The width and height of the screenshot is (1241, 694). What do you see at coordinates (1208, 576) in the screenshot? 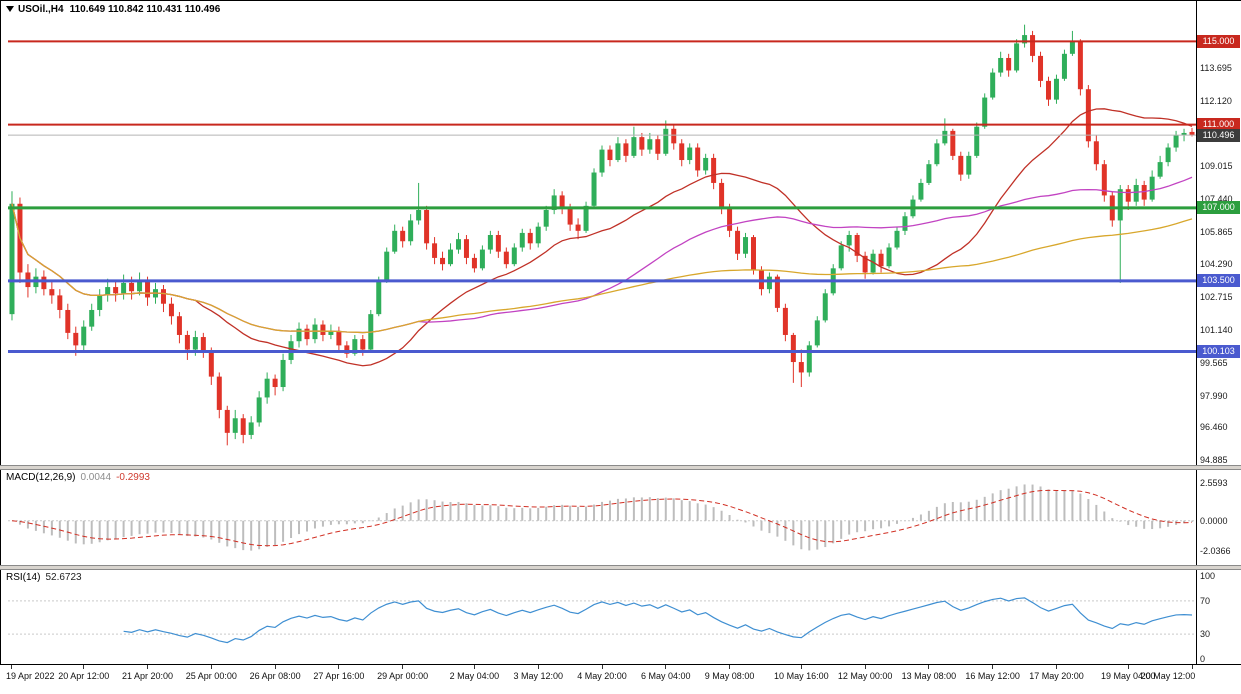
I see `rsi-axis-label: 100` at bounding box center [1208, 576].